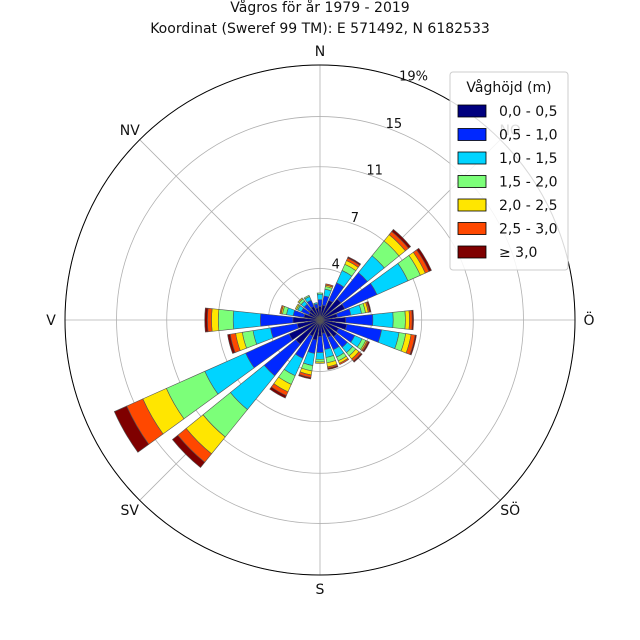 The image size is (640, 640). I want to click on legend-box, so click(509, 171).